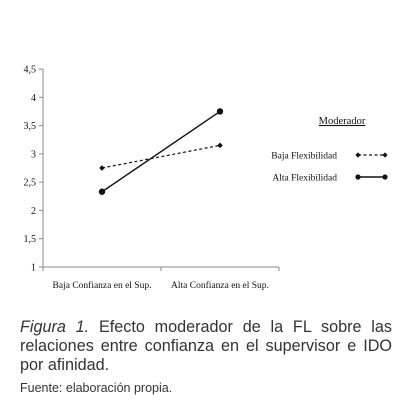  What do you see at coordinates (30, 70) in the screenshot?
I see `y-tick-label: 4,5` at bounding box center [30, 70].